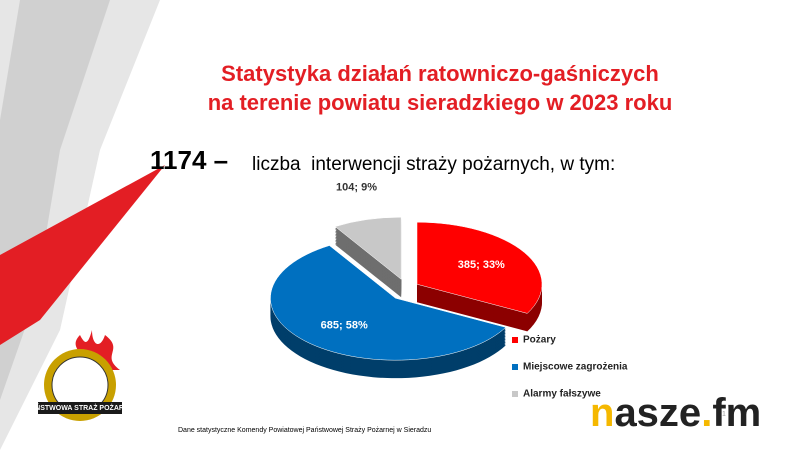  Describe the element at coordinates (82, 255) in the screenshot. I see `decor-red` at that location.